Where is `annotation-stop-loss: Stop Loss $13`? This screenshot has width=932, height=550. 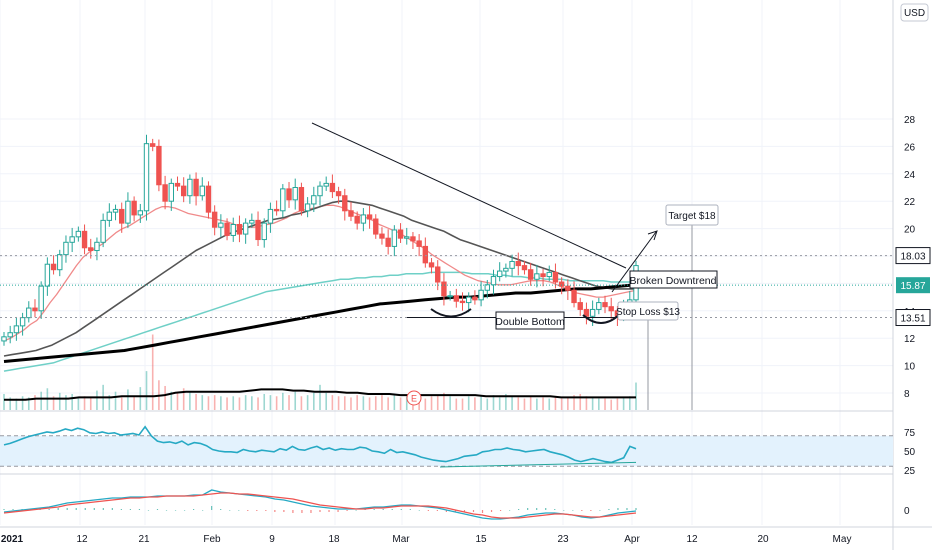
annotation-stop-loss: Stop Loss $13 is located at coordinates (648, 311).